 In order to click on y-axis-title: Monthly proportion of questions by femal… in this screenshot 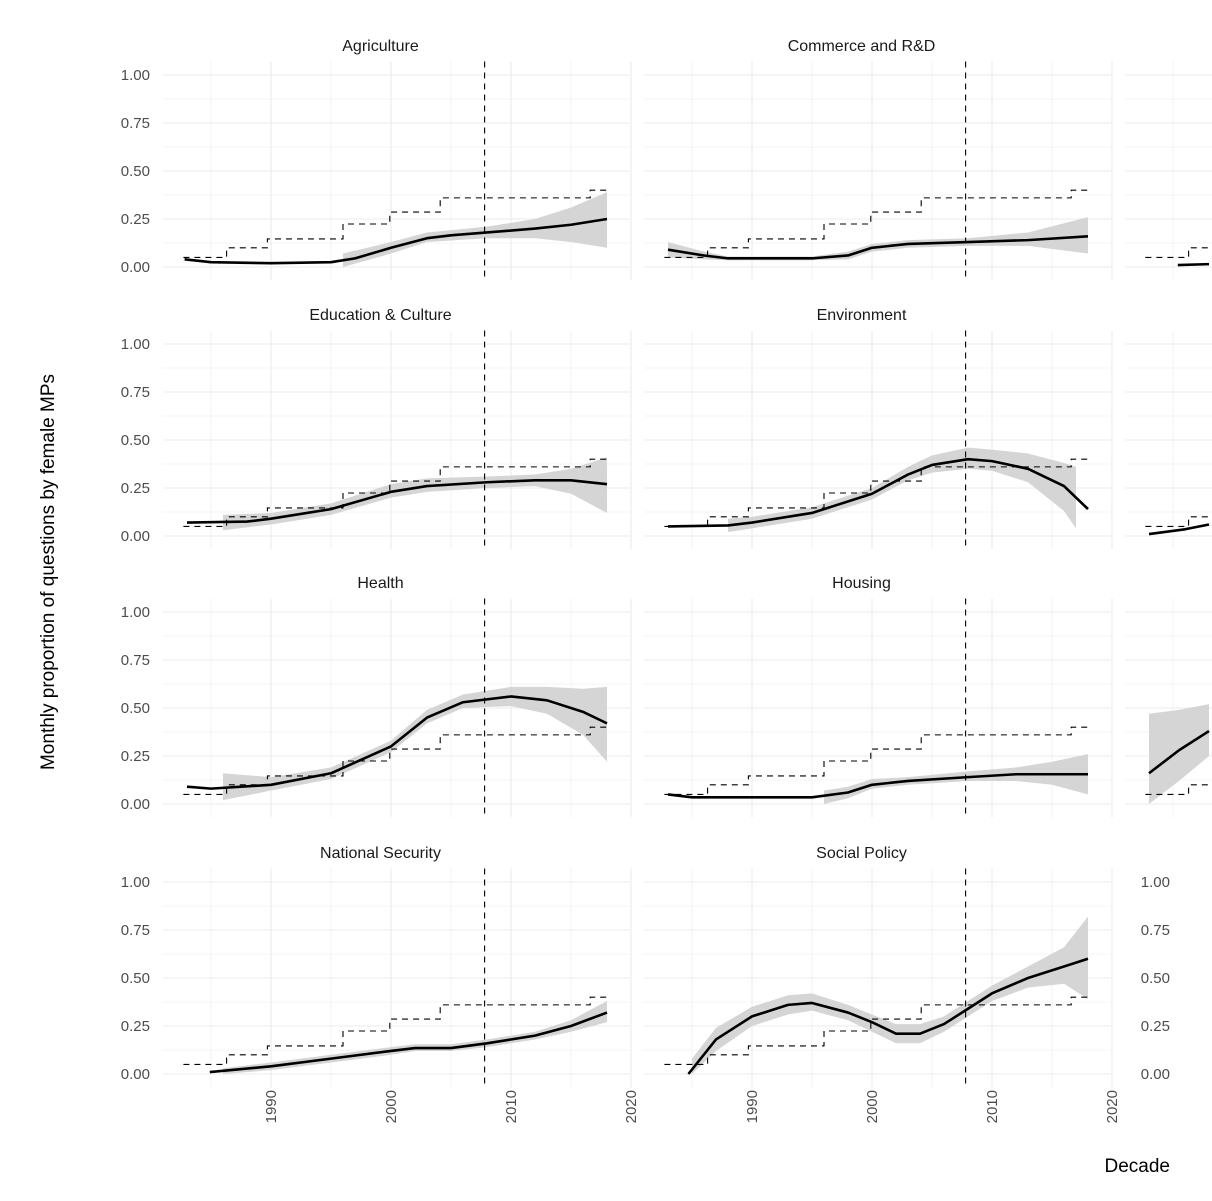, I will do `click(48, 572)`.